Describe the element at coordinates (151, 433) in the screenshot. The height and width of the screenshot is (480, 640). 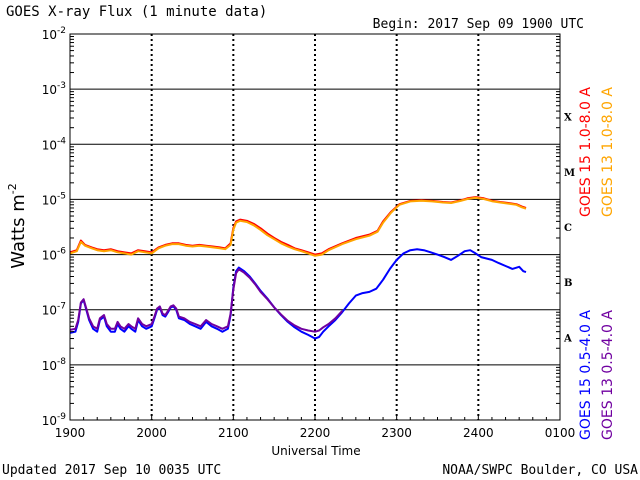
I see `x-tick-label: 2000` at that location.